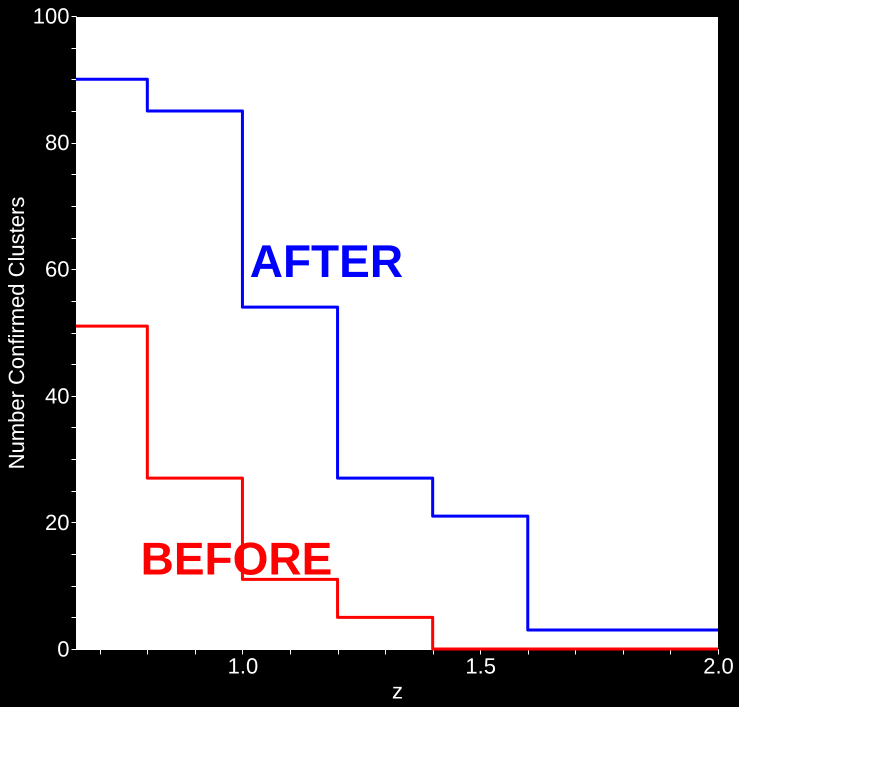  What do you see at coordinates (480, 666) in the screenshot?
I see `x-tick-label: 1.5` at bounding box center [480, 666].